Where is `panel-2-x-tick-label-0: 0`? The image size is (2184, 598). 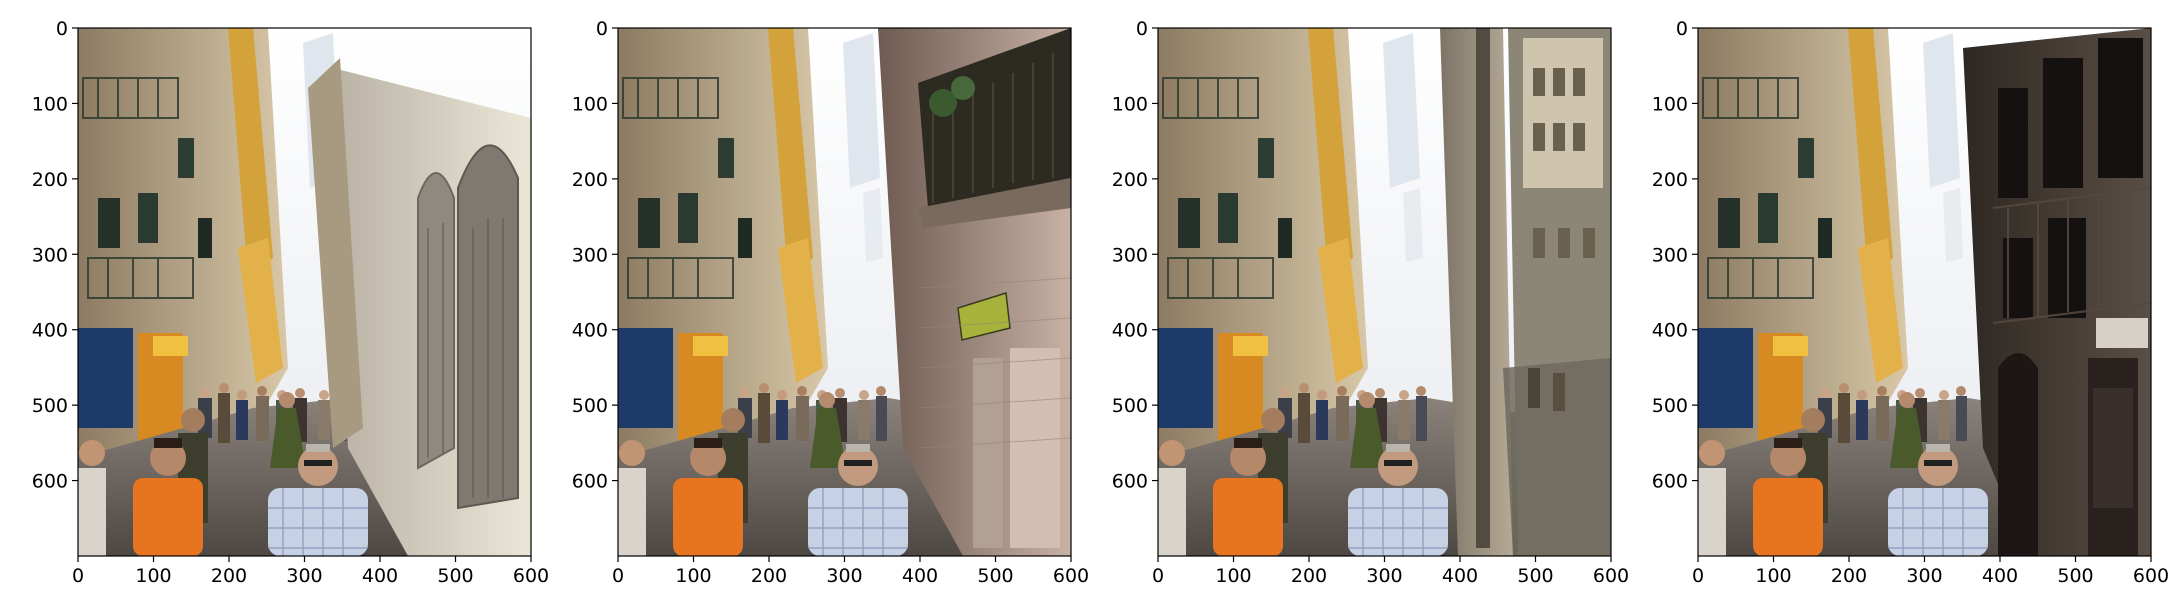 panel-2-x-tick-label-0: 0 is located at coordinates (618, 576).